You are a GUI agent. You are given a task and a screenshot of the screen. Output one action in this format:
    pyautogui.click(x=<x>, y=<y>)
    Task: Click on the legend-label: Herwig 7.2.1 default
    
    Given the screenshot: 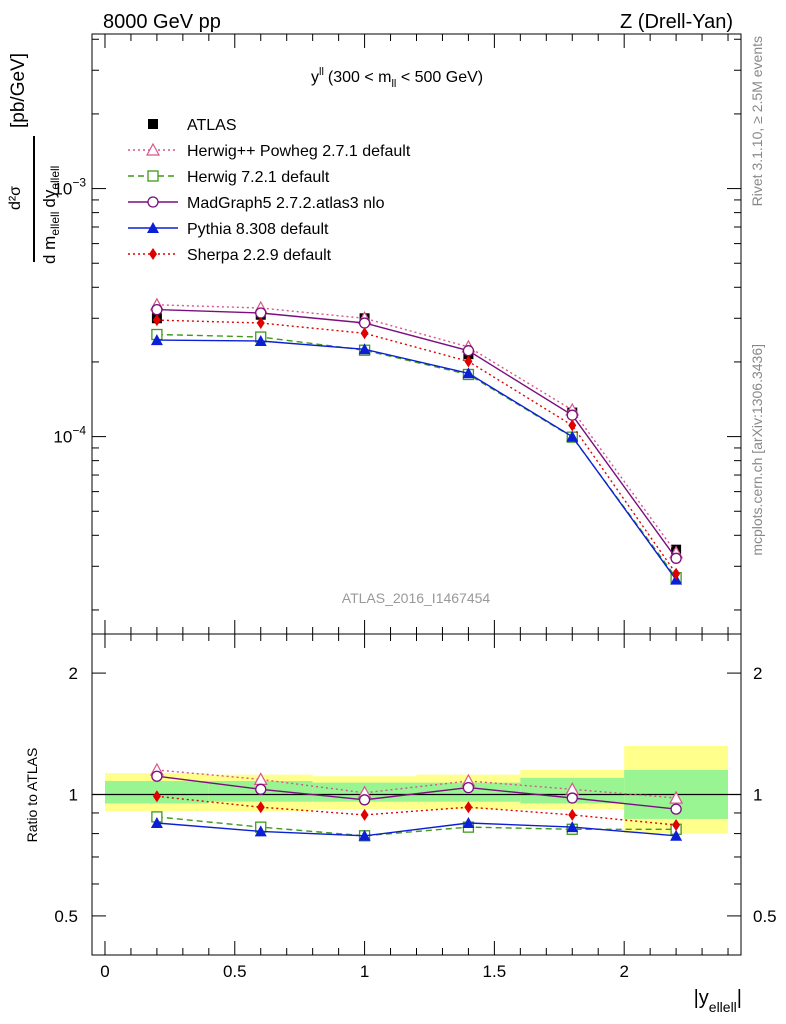 What is the action you would take?
    pyautogui.click(x=258, y=177)
    